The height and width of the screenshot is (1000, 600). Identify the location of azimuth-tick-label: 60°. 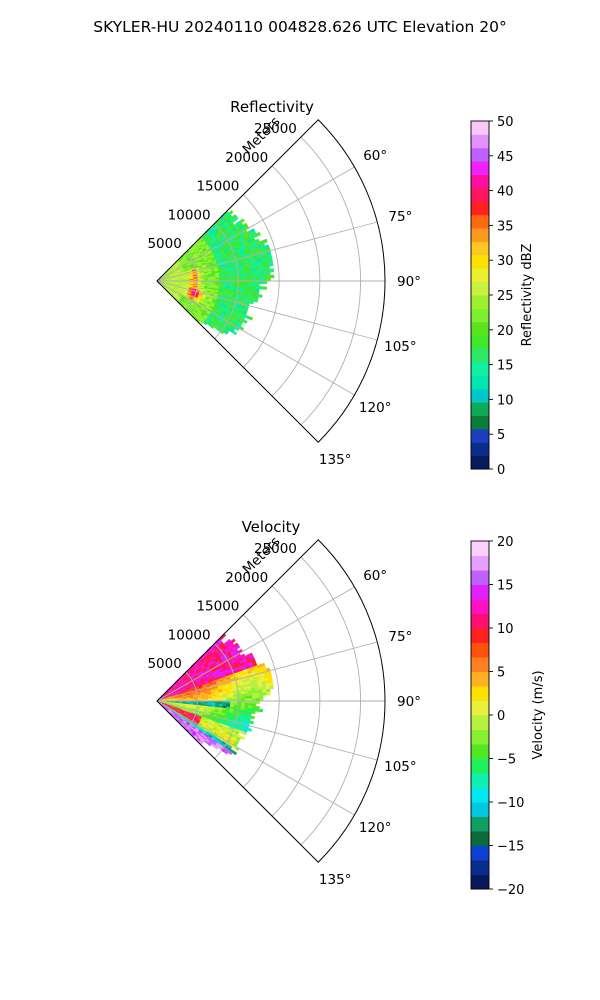
(375, 156).